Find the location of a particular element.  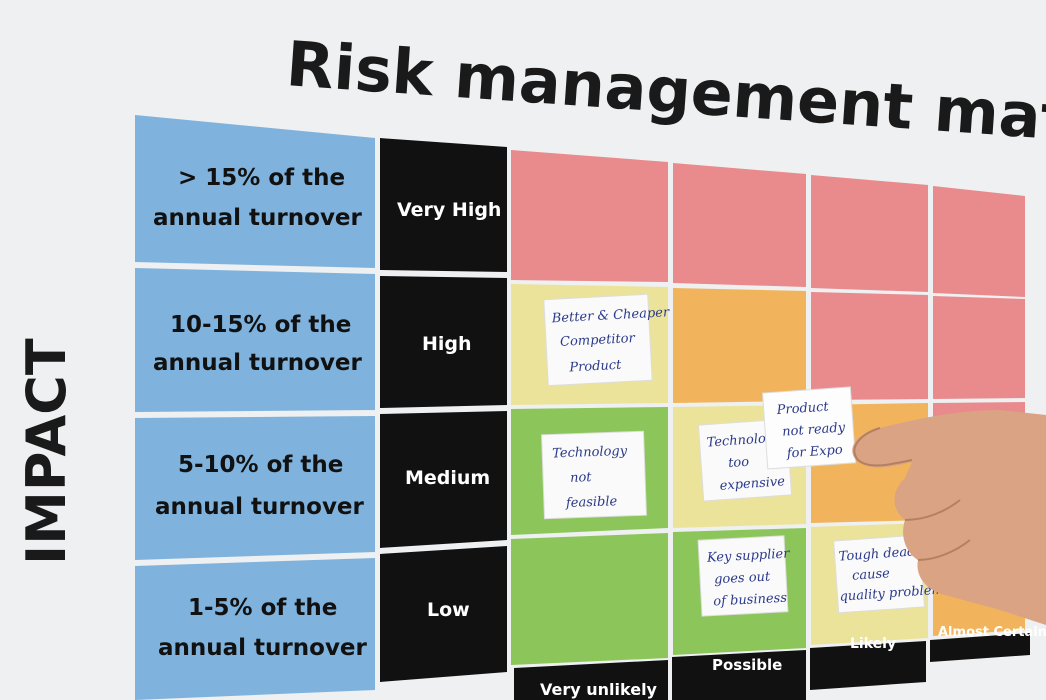

impact-axis-label: IMPACT is located at coordinates (46, 451).